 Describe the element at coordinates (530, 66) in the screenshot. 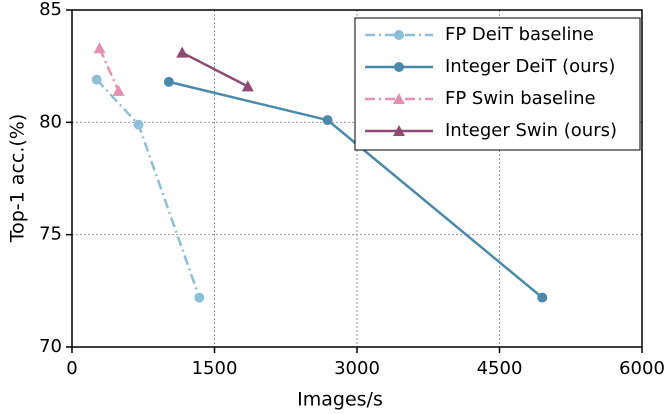

I see `legend-label: Integer DeiT (ours)` at that location.